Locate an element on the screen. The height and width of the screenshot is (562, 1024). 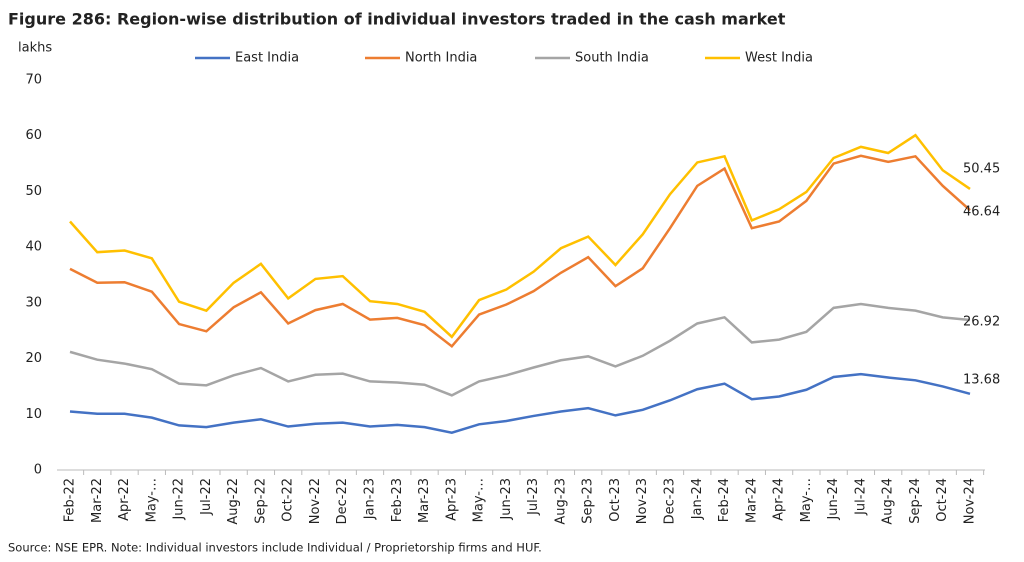
x-tick-label: Feb-22 is located at coordinates (70, 500).